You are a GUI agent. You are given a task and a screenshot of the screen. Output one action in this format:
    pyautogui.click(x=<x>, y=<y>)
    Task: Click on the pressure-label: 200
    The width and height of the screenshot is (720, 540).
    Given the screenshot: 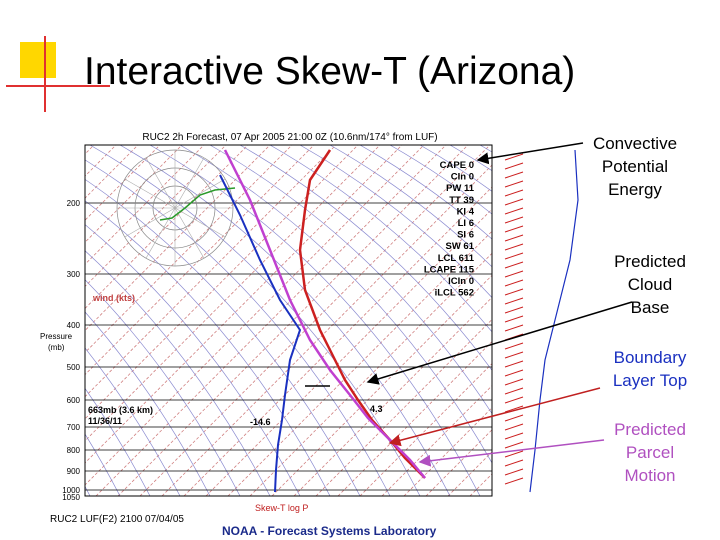 What is the action you would take?
    pyautogui.click(x=74, y=203)
    